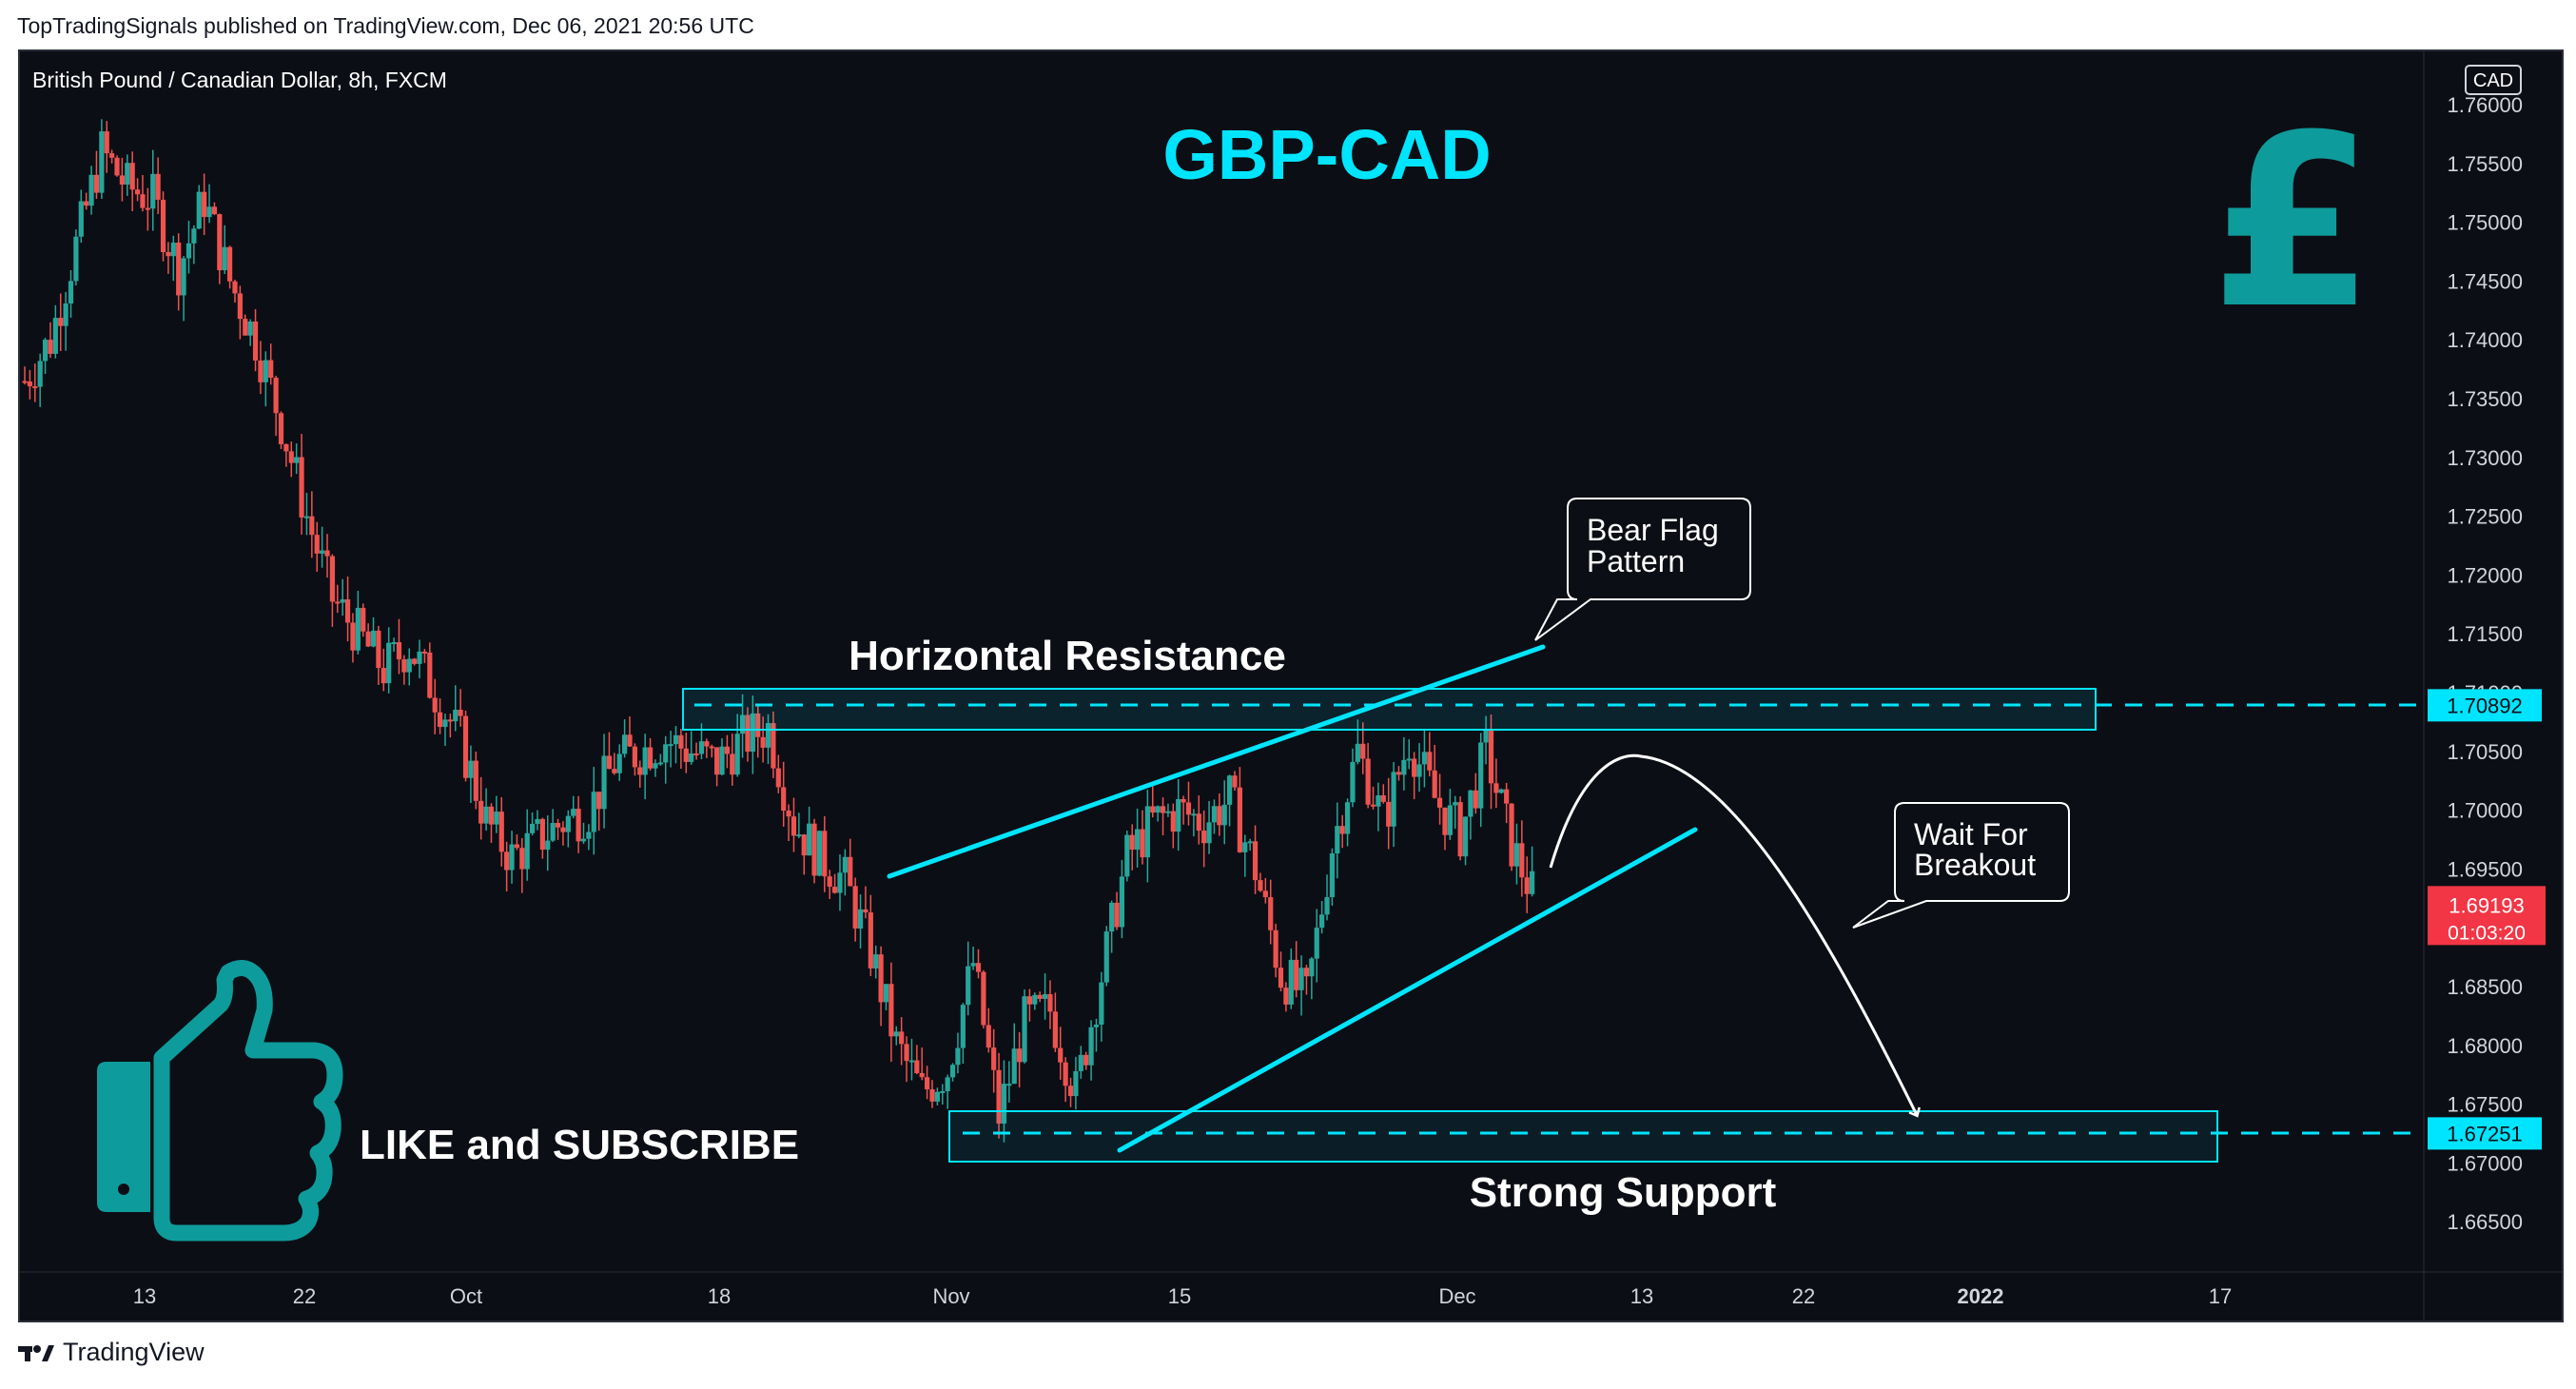  What do you see at coordinates (2485, 340) in the screenshot?
I see `y-tick-label: 1.74000` at bounding box center [2485, 340].